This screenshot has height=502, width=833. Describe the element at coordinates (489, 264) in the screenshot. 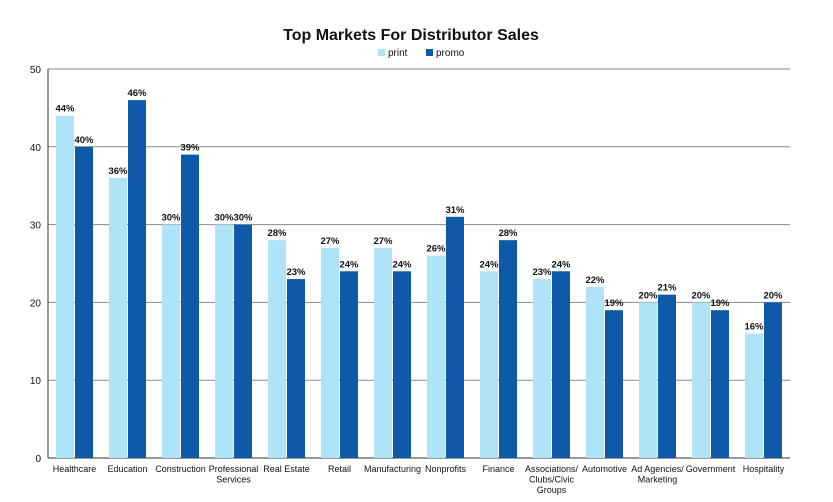

I see `data-label-print: 24%` at that location.